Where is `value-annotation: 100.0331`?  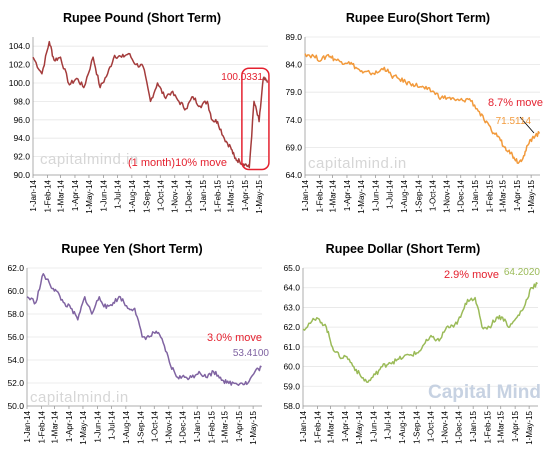 value-annotation: 100.0331 is located at coordinates (242, 77).